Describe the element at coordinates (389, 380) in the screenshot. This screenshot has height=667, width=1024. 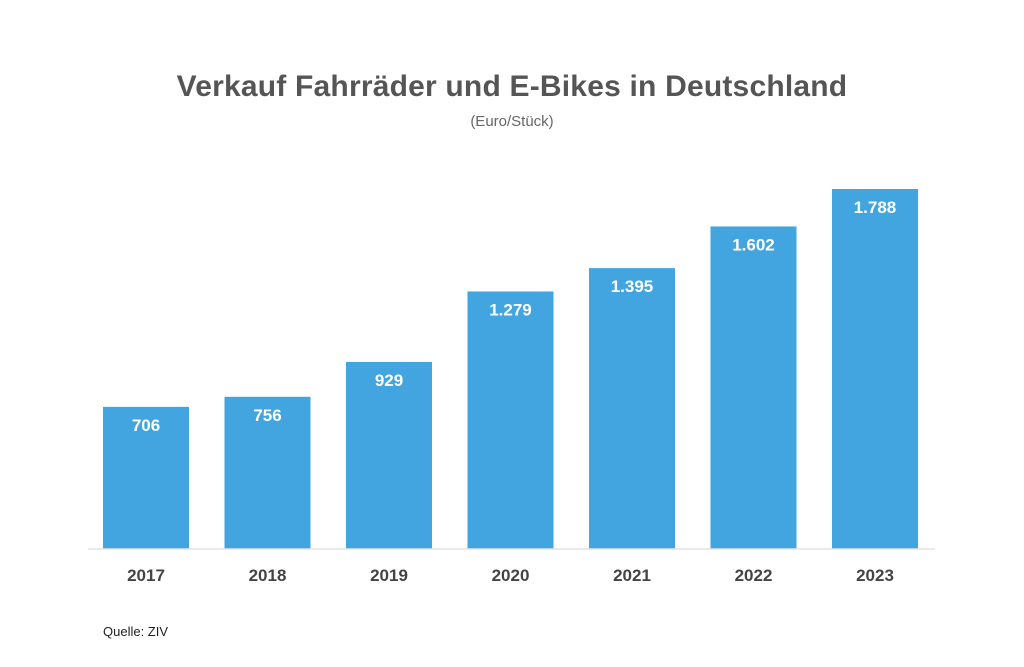
I see `value-label-2019: 929` at that location.